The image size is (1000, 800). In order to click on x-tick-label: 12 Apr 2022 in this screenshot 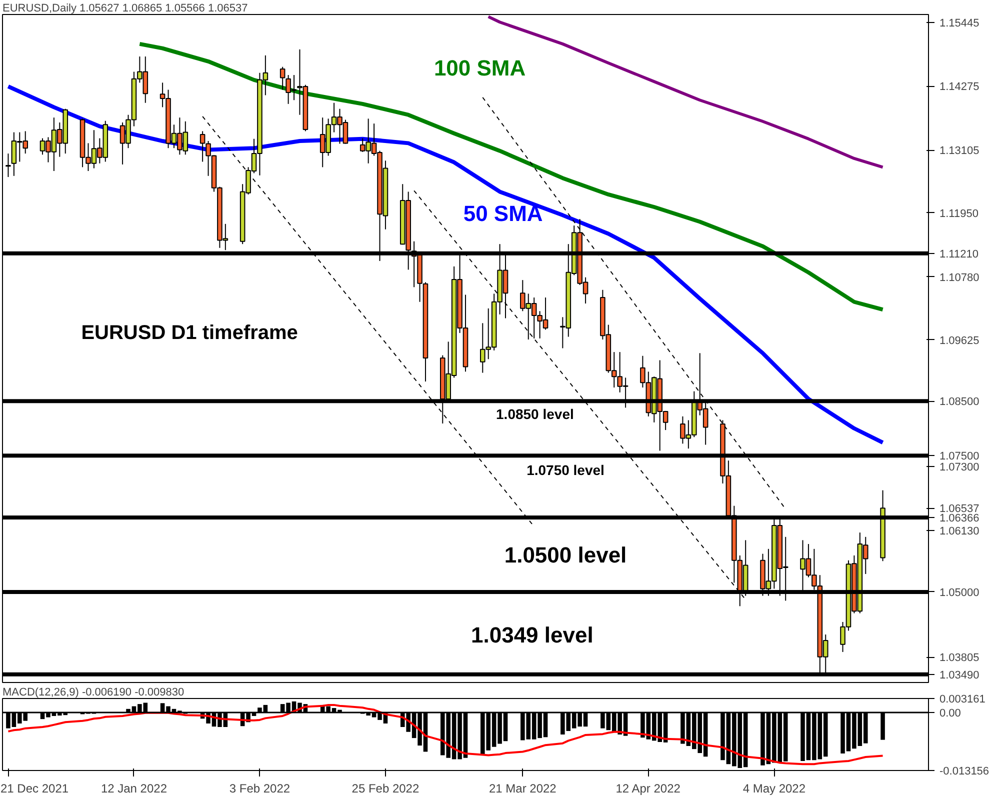, I will do `click(648, 789)`.